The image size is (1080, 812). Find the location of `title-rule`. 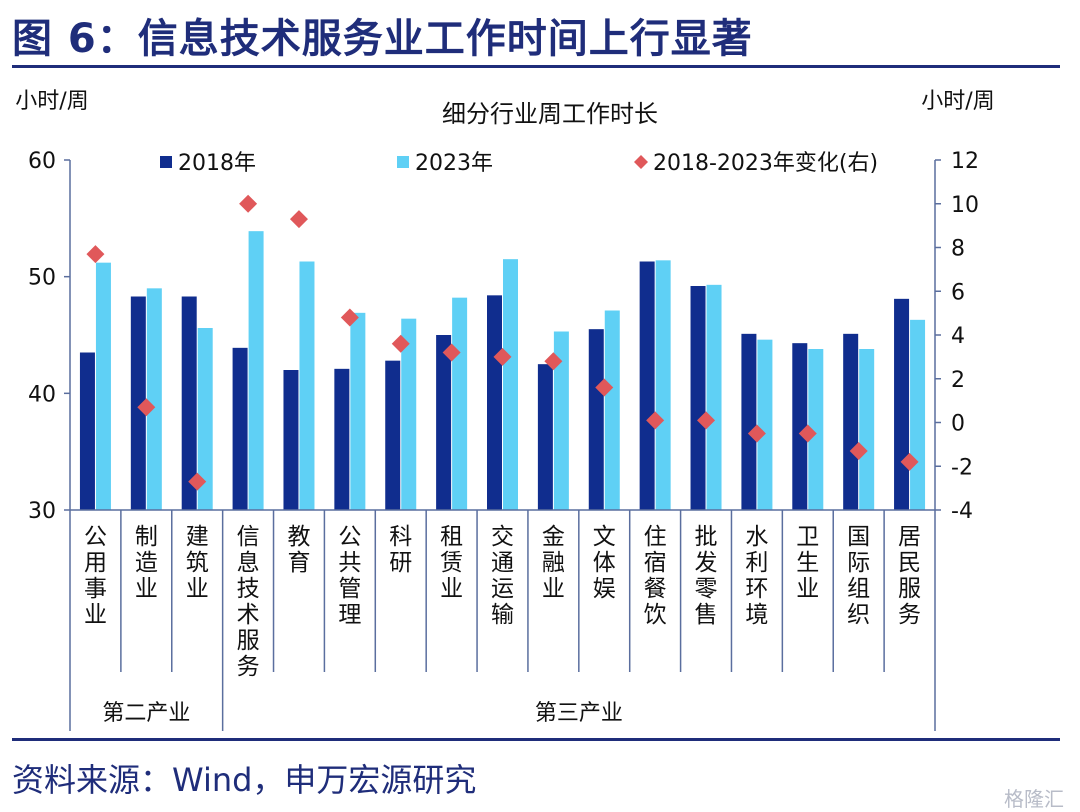

title-rule is located at coordinates (536, 66).